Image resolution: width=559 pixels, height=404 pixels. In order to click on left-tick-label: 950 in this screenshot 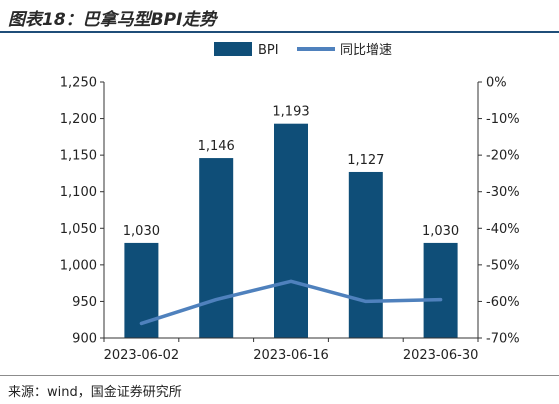, I will do `click(84, 302)`.